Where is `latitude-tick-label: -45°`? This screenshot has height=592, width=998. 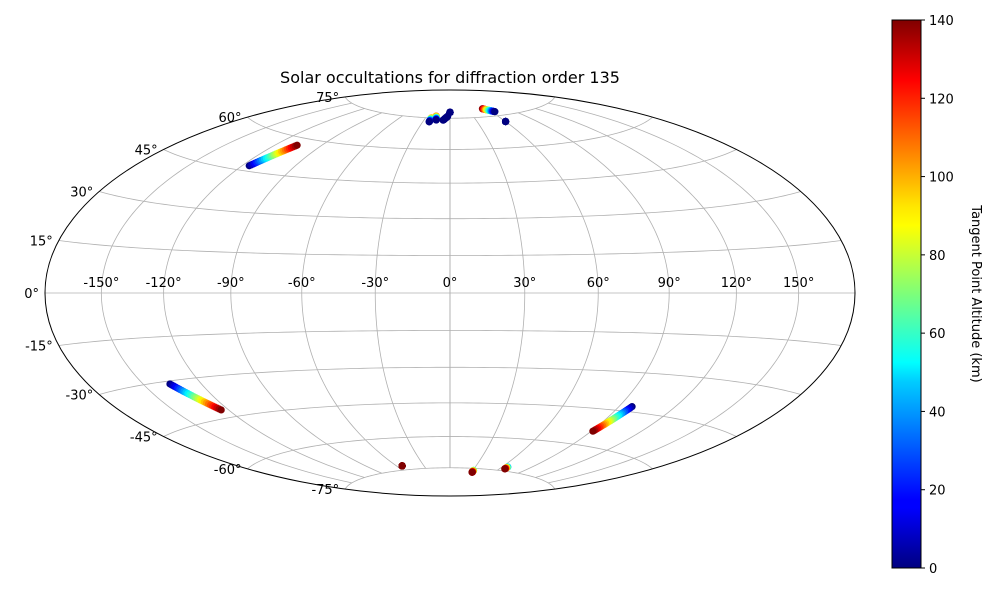 latitude-tick-label: -45° is located at coordinates (144, 438).